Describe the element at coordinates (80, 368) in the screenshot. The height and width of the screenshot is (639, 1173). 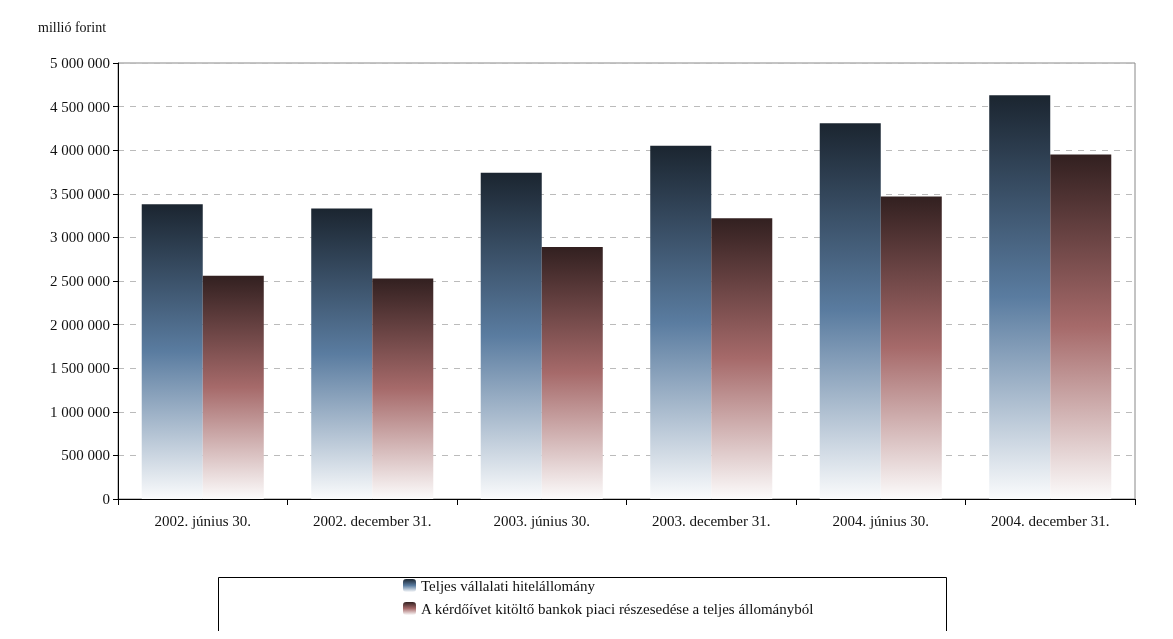
I see `y-tick-label: 1 500 000` at that location.